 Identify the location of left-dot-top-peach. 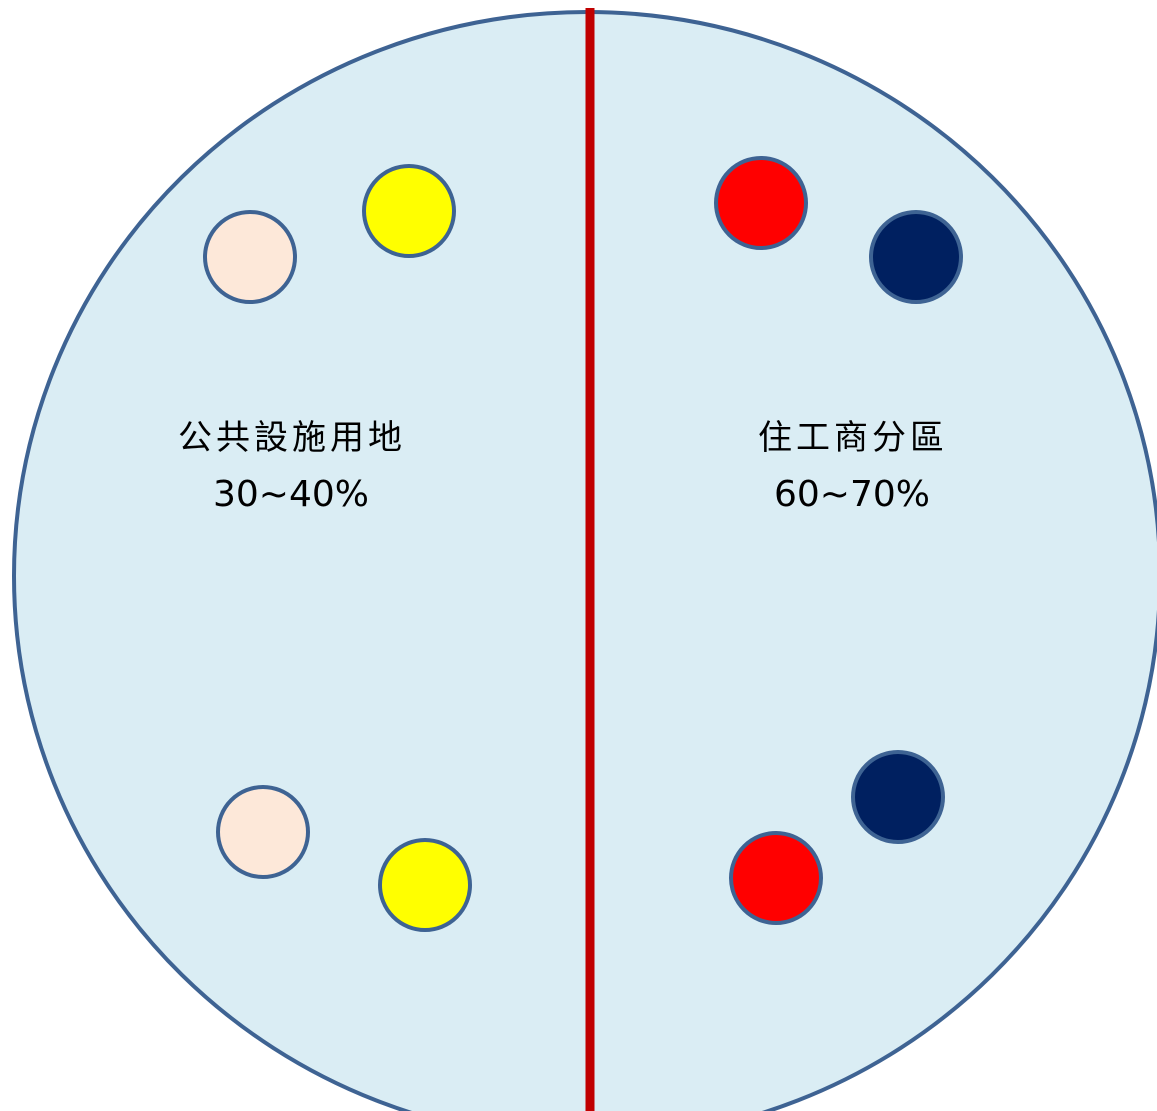
(250, 257).